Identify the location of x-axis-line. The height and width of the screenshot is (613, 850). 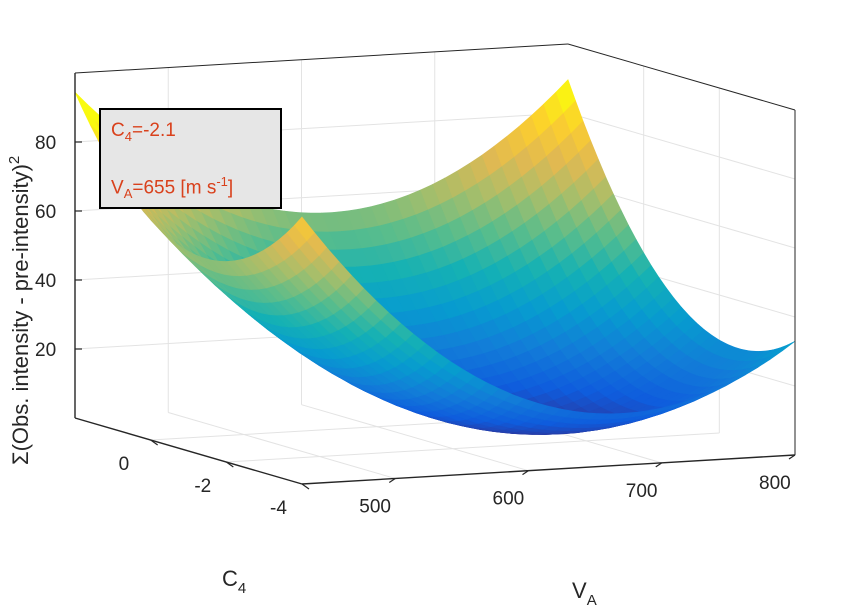
(548, 469).